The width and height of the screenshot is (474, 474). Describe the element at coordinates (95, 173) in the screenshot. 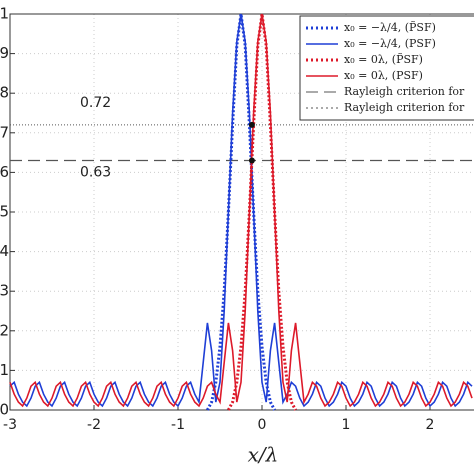

I see `annotation: 0.63` at that location.